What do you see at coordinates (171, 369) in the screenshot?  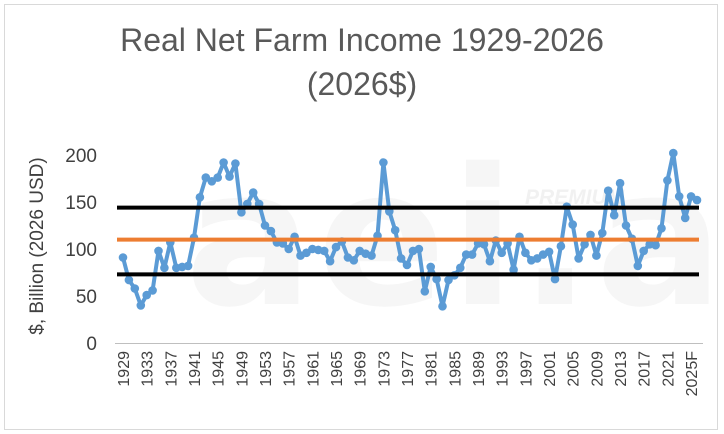 I see `x-tick-label: 1937` at bounding box center [171, 369].